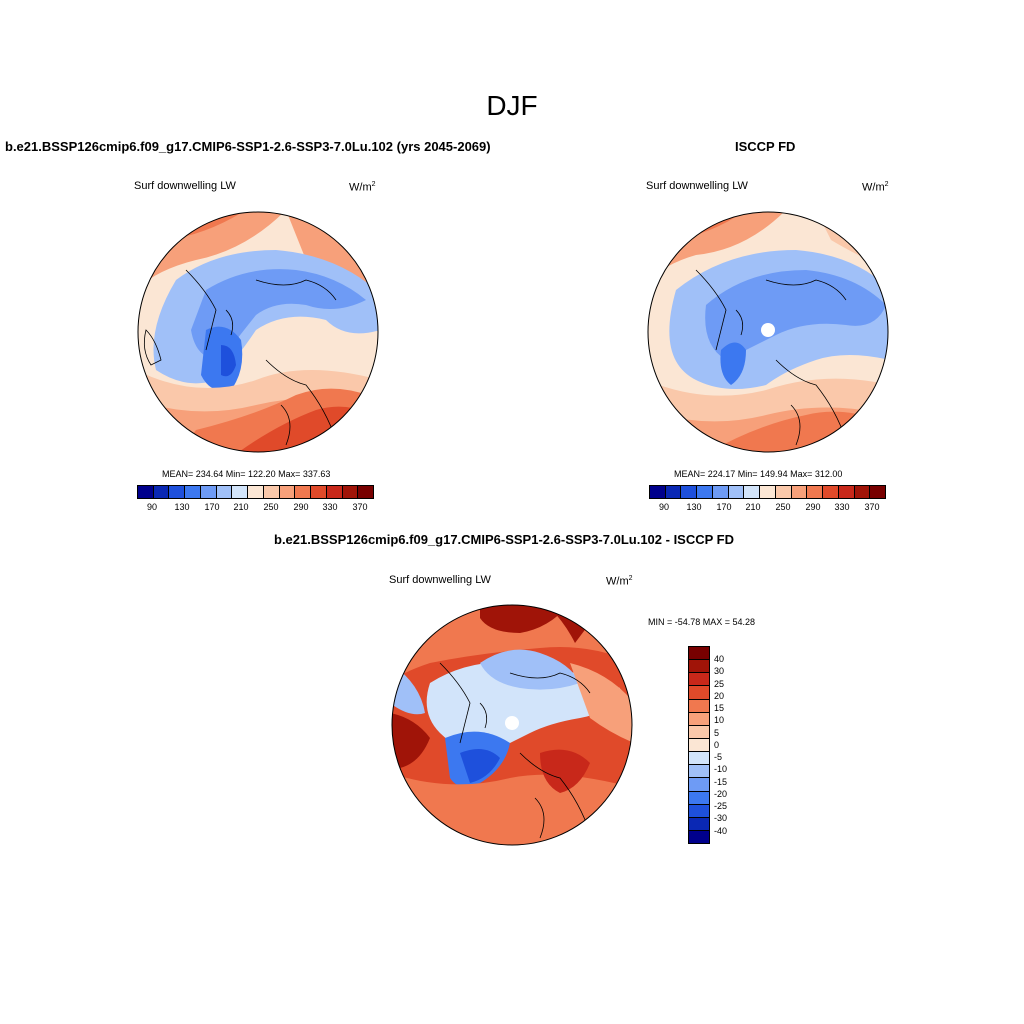 This screenshot has width=1024, height=1024. What do you see at coordinates (255, 492) in the screenshot?
I see `colorbar-model-boxes` at bounding box center [255, 492].